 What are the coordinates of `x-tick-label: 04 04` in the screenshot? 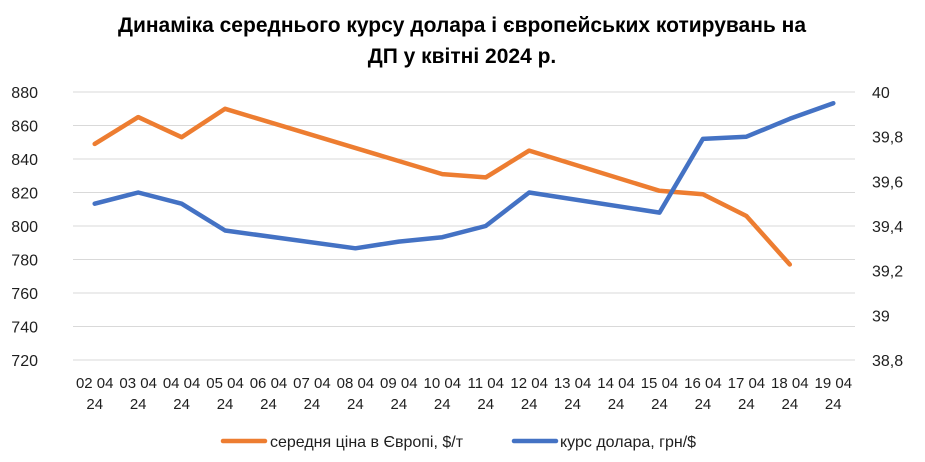 It's located at (182, 383).